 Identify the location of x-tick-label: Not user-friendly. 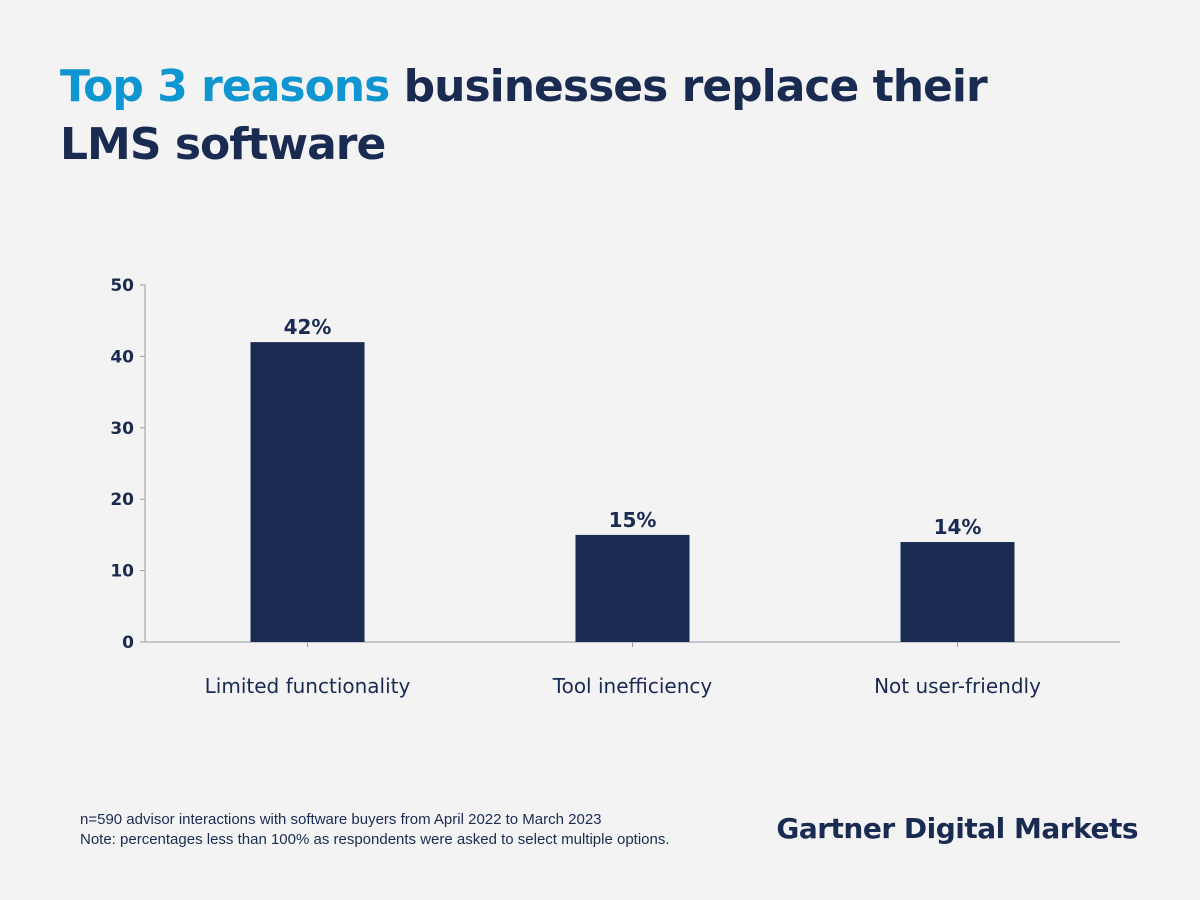
(957, 686).